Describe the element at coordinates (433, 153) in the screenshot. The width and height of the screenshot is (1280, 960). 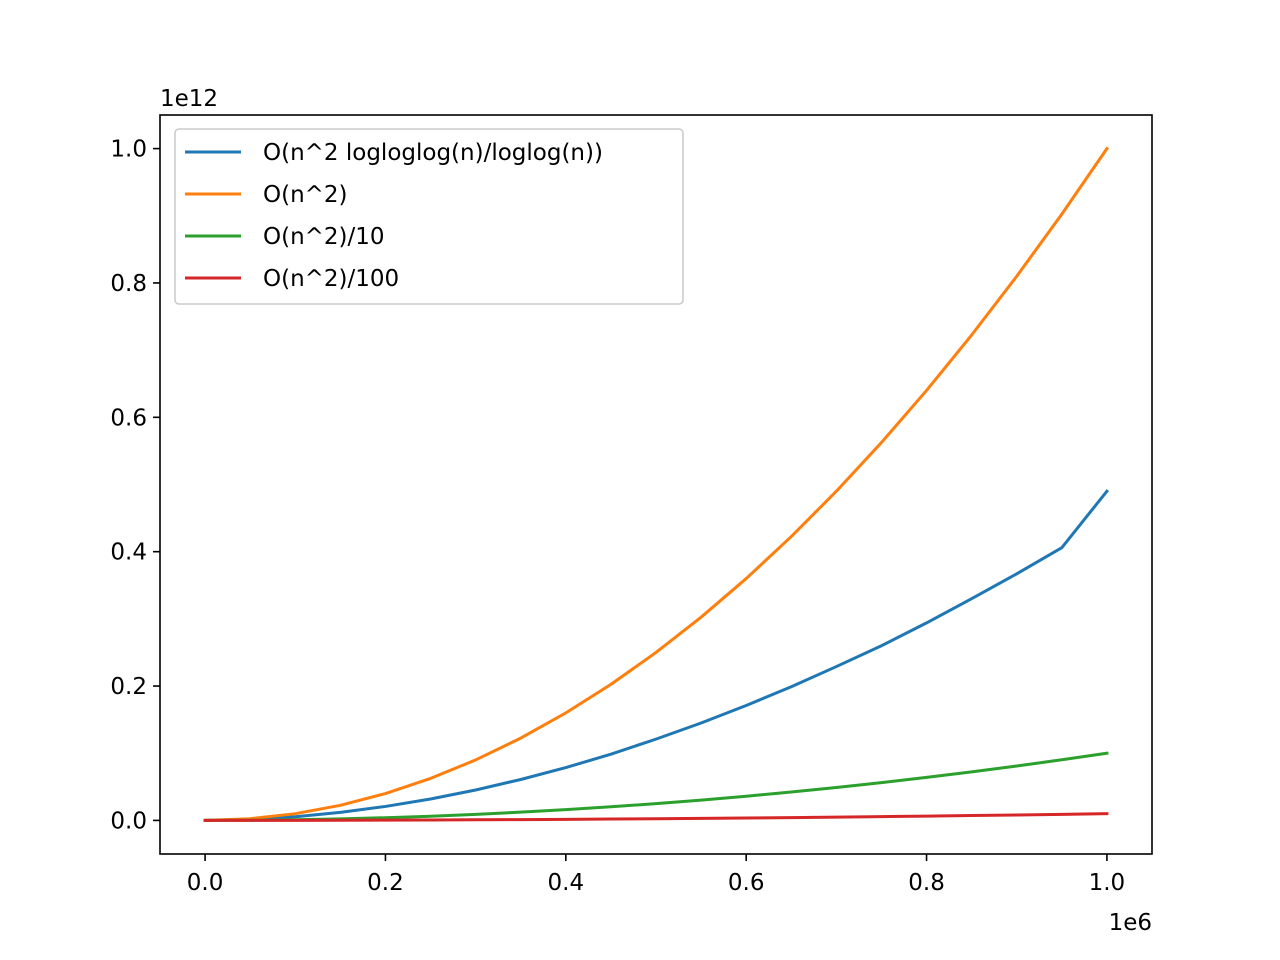
I see `legend-label: O(n^2 logloglog(n)/loglog(n))` at that location.